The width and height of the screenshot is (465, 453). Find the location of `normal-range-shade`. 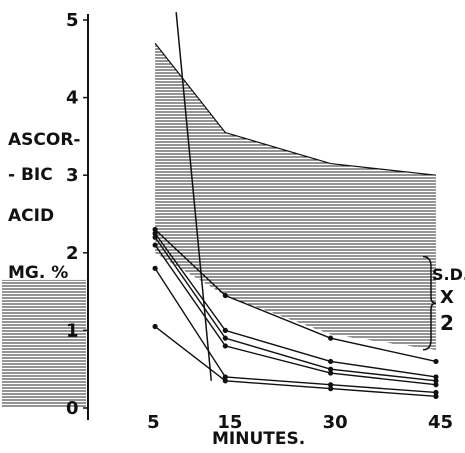

normal-range-shade is located at coordinates (44, 343).